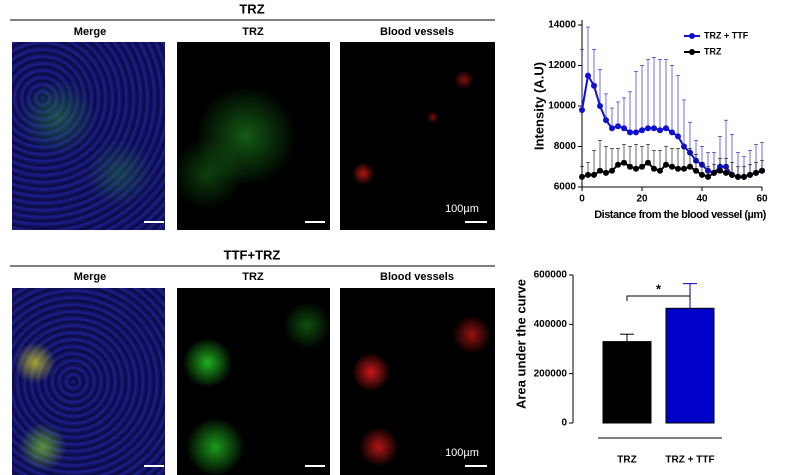 This screenshot has height=475, width=800. Describe the element at coordinates (251, 8) in the screenshot. I see `group-title: TRZ` at that location.